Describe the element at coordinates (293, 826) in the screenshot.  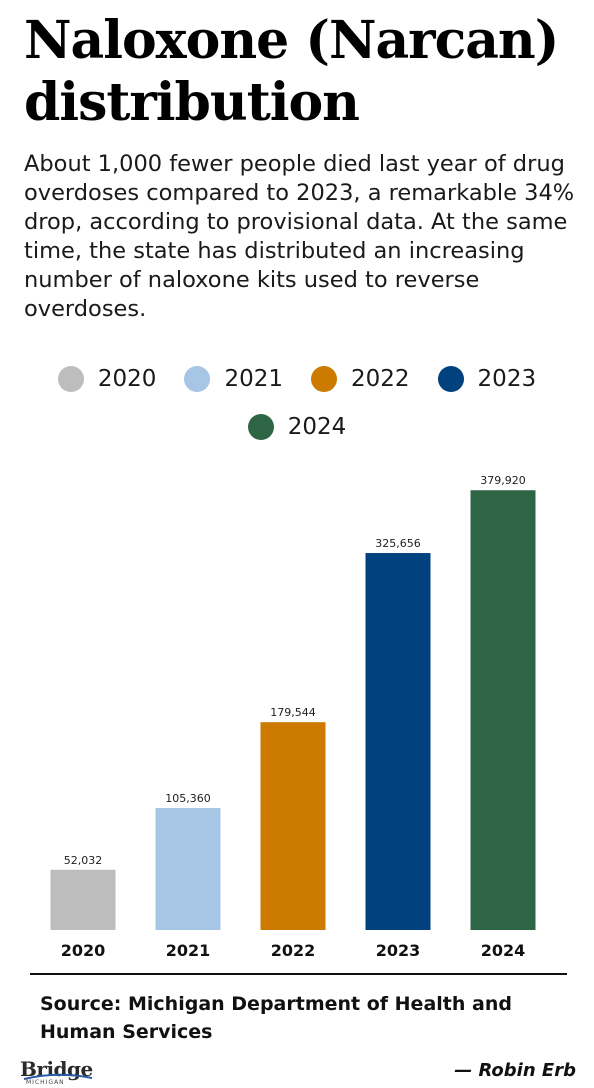
I see `bar-2022` at that location.